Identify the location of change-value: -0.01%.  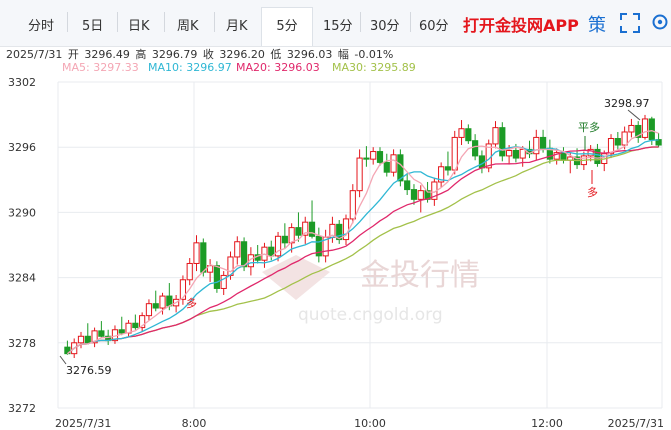
(374, 54).